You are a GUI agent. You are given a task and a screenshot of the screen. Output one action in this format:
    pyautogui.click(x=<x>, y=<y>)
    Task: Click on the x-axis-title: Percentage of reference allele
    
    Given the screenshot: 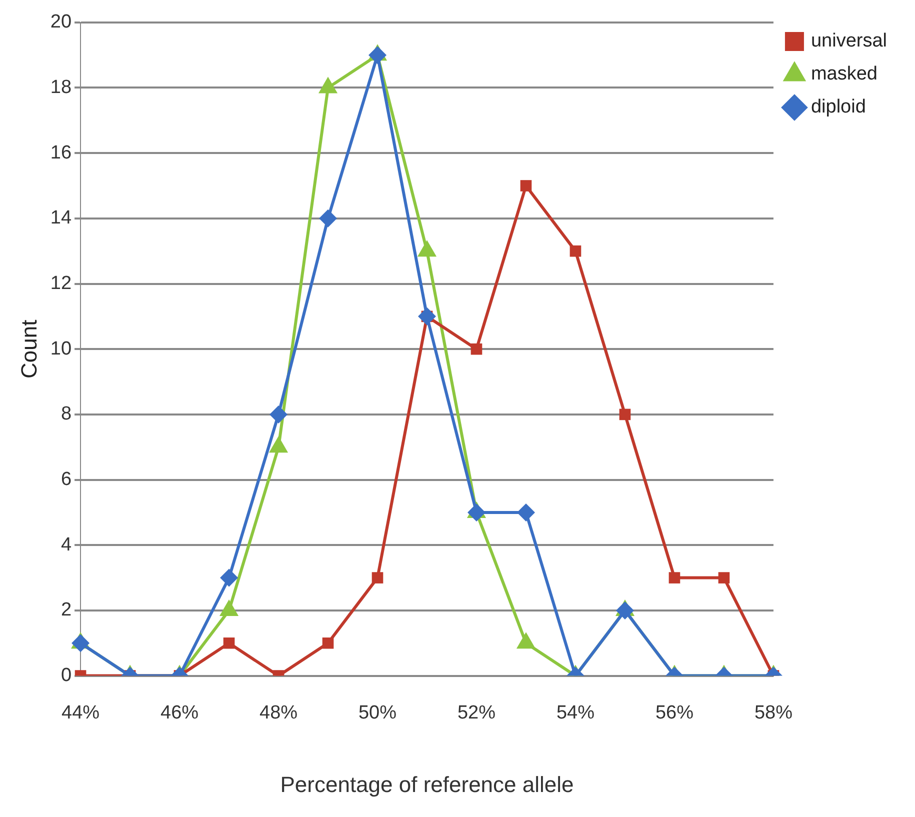 What is the action you would take?
    pyautogui.click(x=427, y=784)
    